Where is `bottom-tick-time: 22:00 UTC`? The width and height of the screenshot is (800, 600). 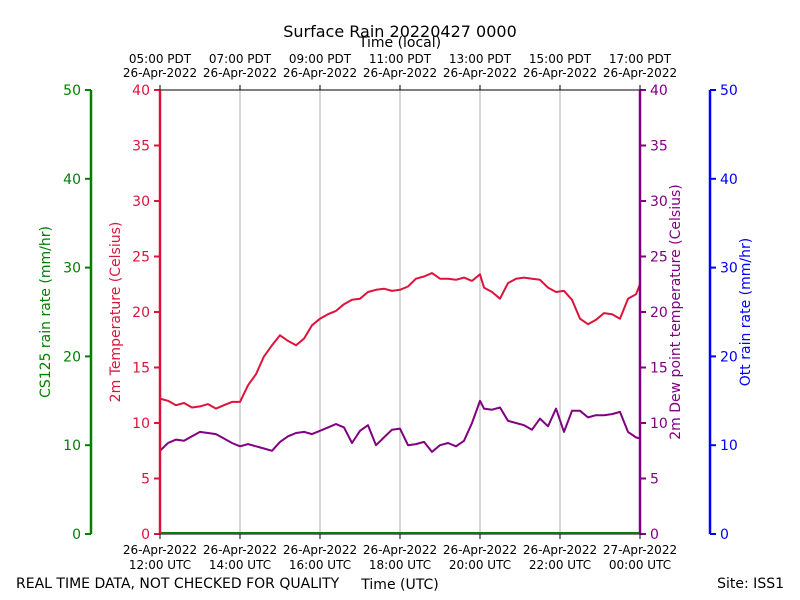
bottom-tick-time: 22:00 UTC is located at coordinates (560, 565).